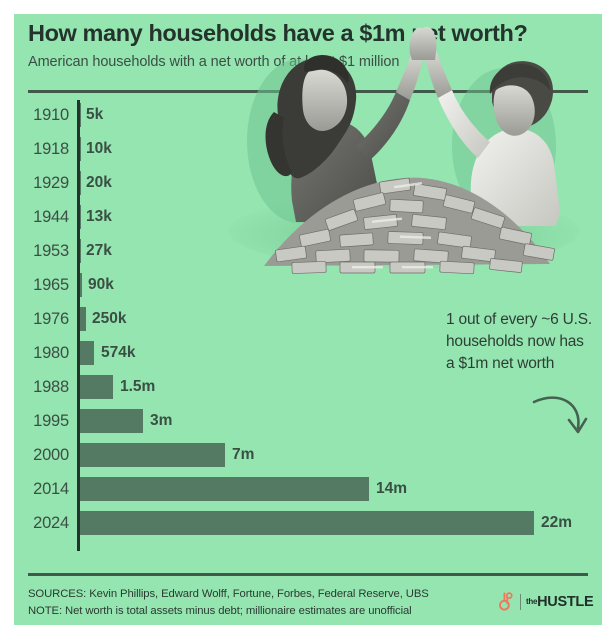 This screenshot has width=616, height=638. Describe the element at coordinates (51, 387) in the screenshot. I see `row-year: 1988` at that location.